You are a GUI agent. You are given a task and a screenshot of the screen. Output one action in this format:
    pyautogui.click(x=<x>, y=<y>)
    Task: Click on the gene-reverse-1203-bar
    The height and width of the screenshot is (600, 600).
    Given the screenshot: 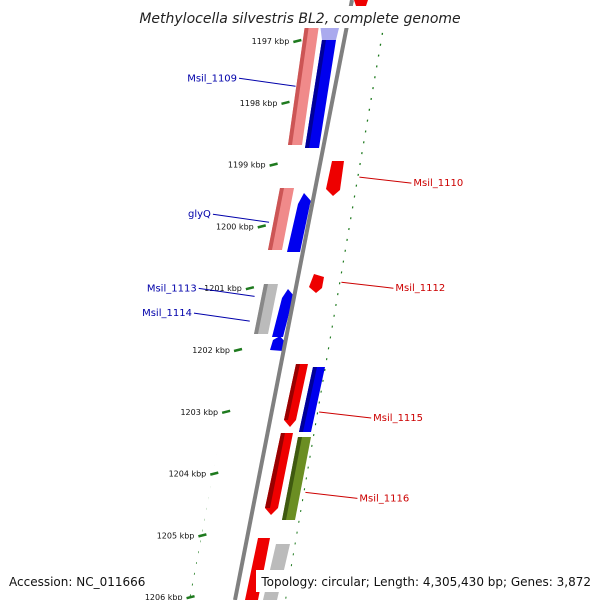 What is the action you would take?
    pyautogui.click(x=296, y=395)
    